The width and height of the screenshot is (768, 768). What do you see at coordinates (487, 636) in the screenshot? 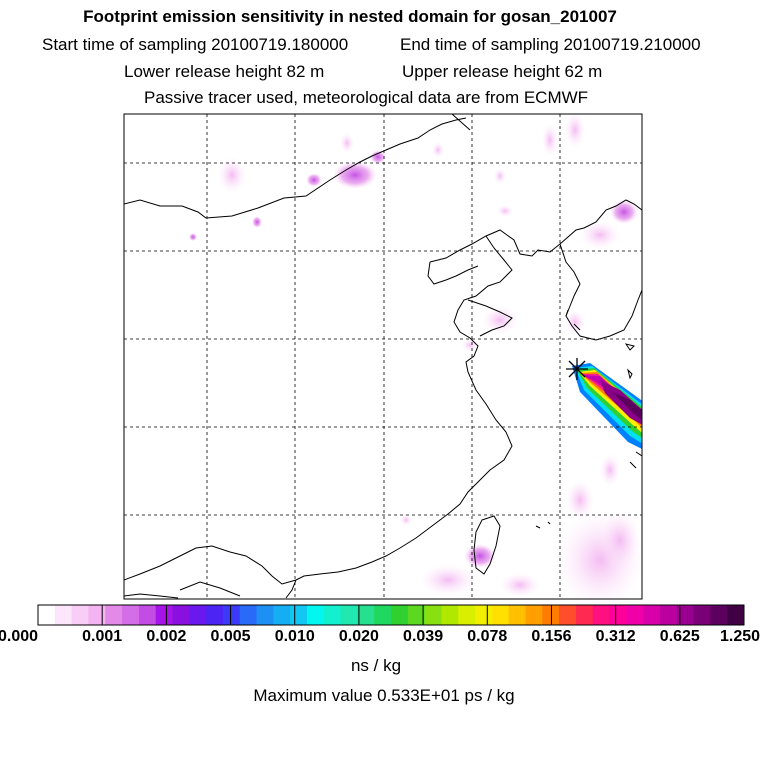
I see `colorbar-tick-label: 0.078` at bounding box center [487, 636].